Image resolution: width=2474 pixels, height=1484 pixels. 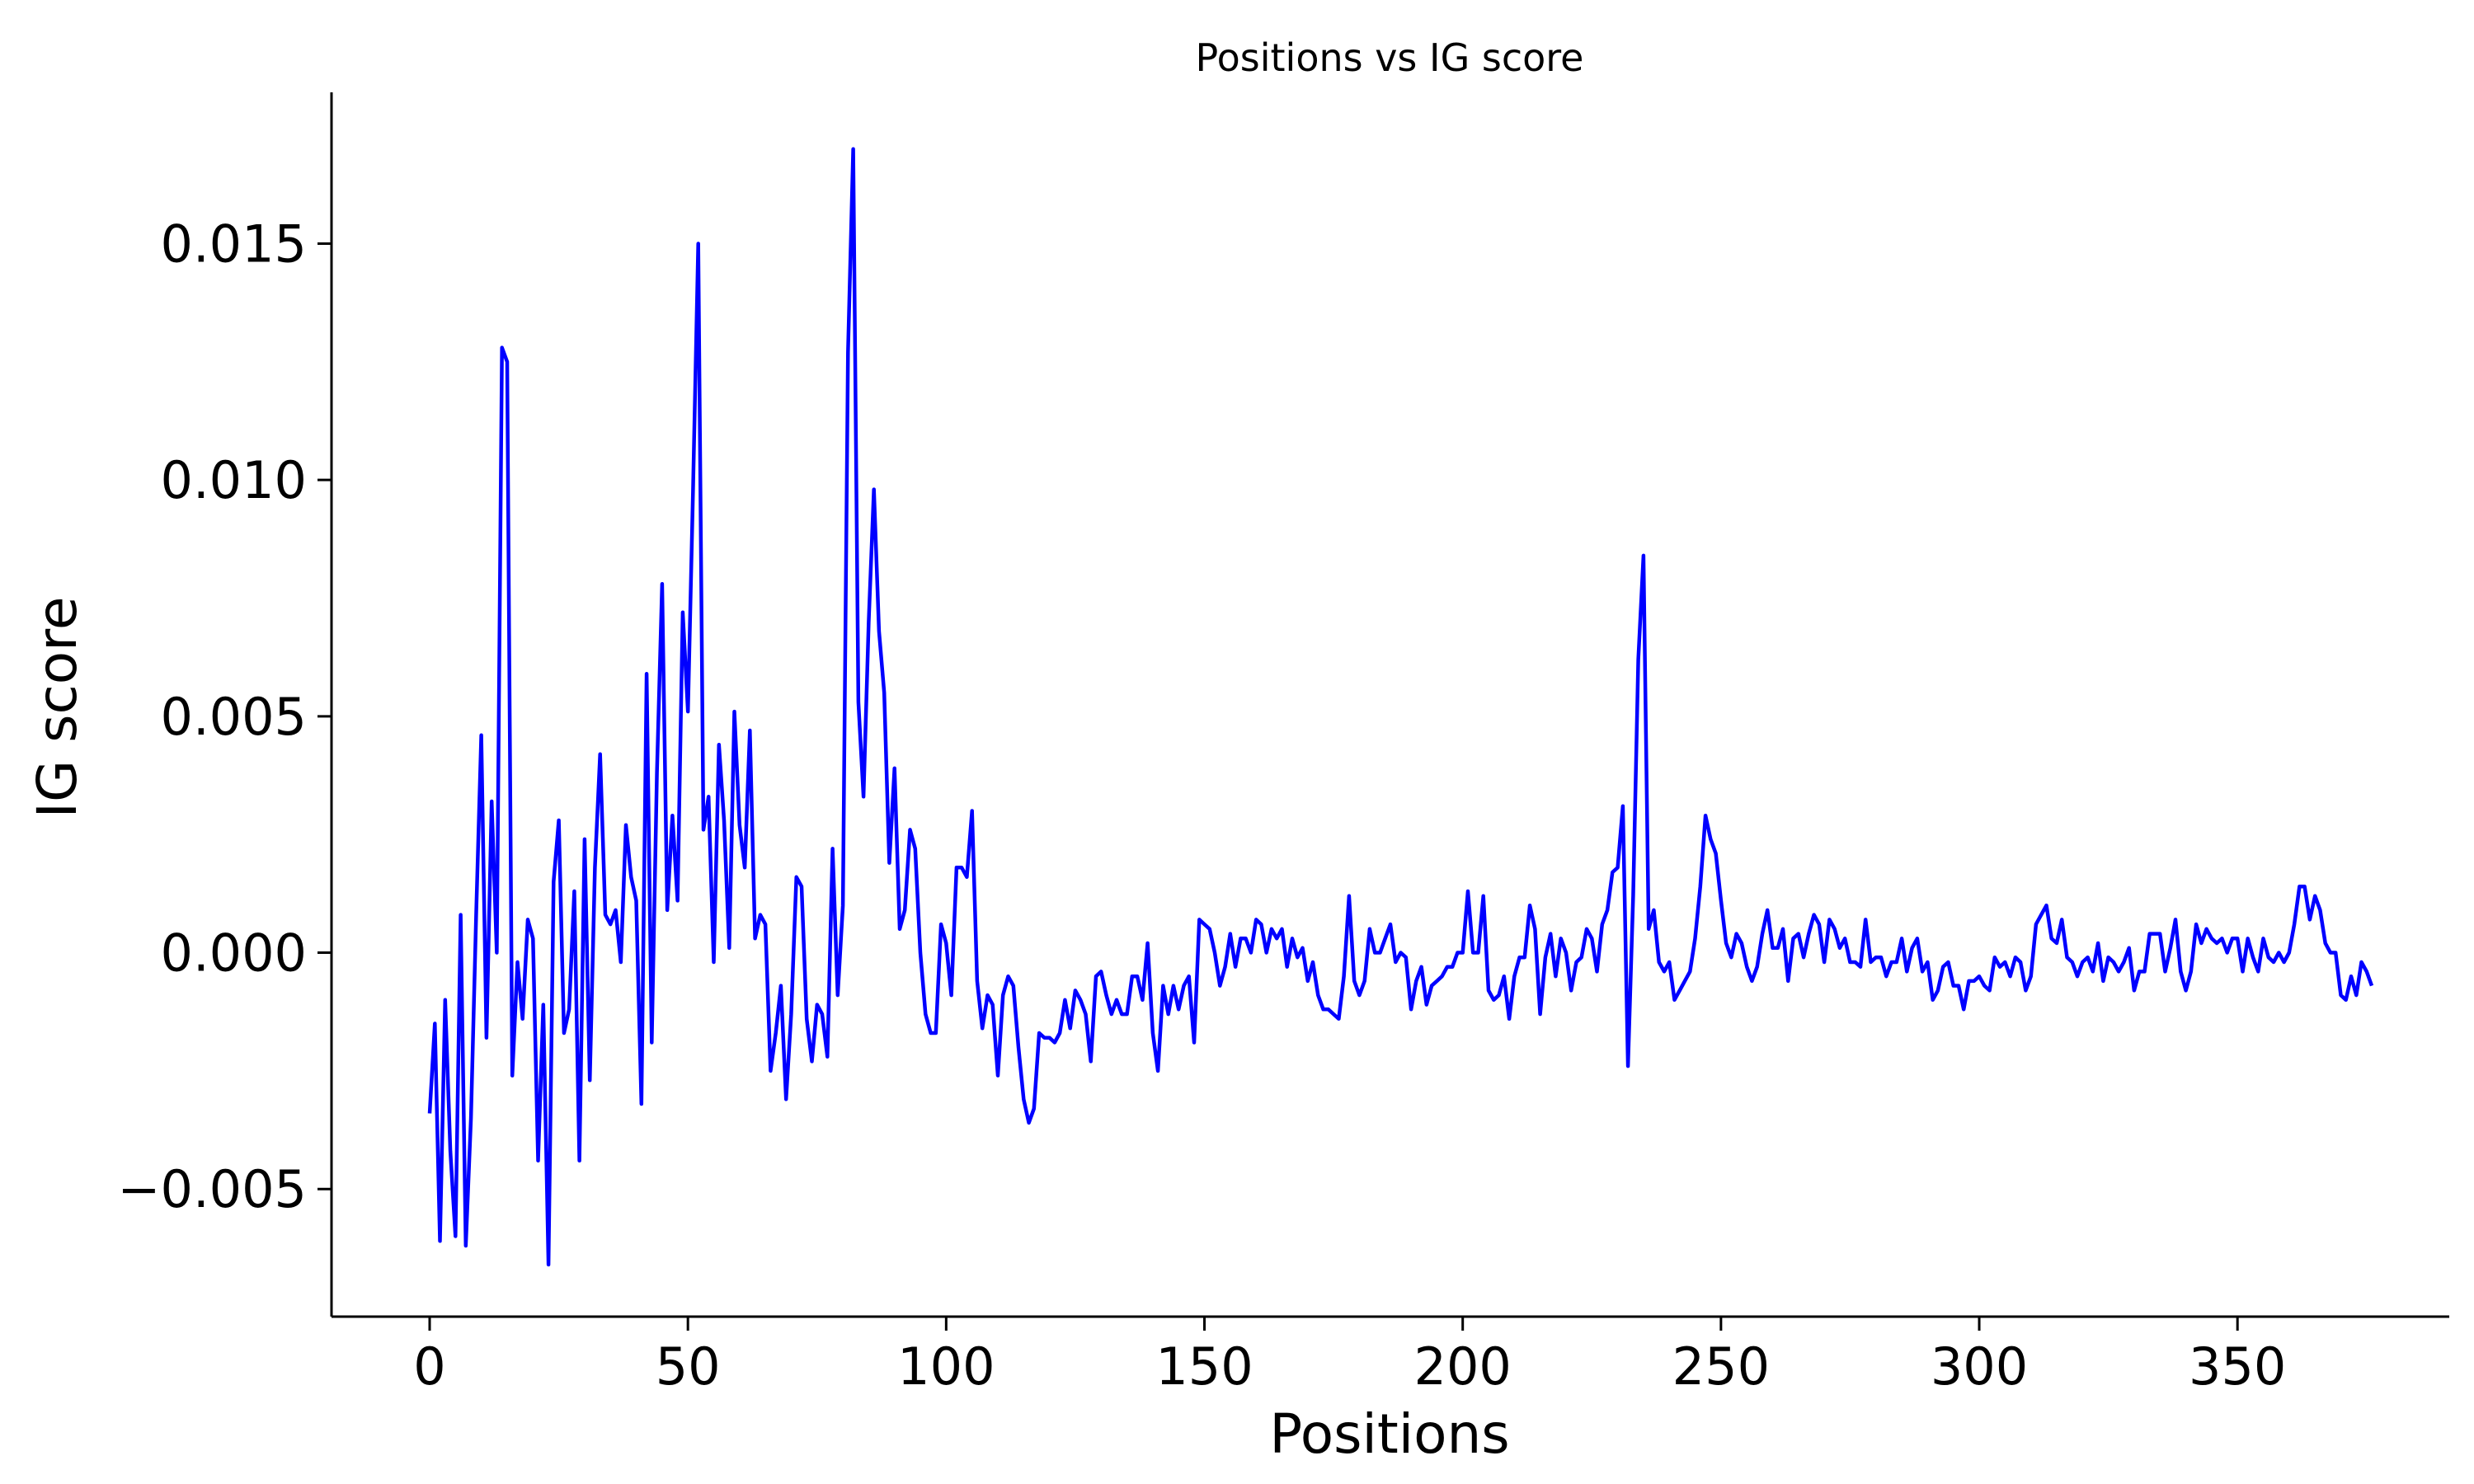 What do you see at coordinates (212, 1189) in the screenshot?
I see `y-tick-label: −0.005` at bounding box center [212, 1189].